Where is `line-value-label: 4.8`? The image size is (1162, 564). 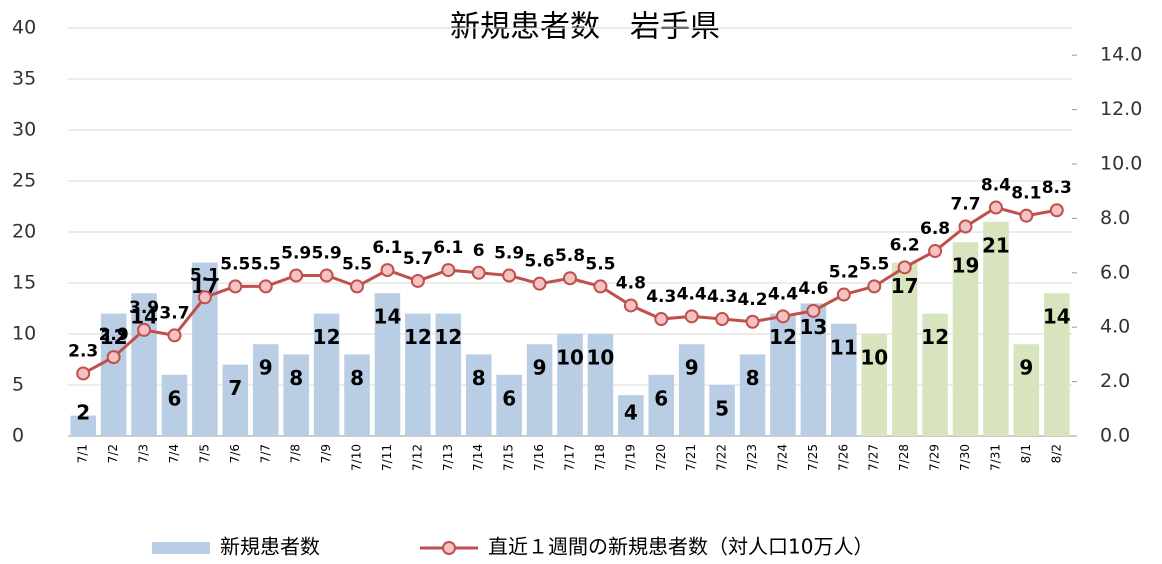 line-value-label: 4.8 is located at coordinates (631, 283).